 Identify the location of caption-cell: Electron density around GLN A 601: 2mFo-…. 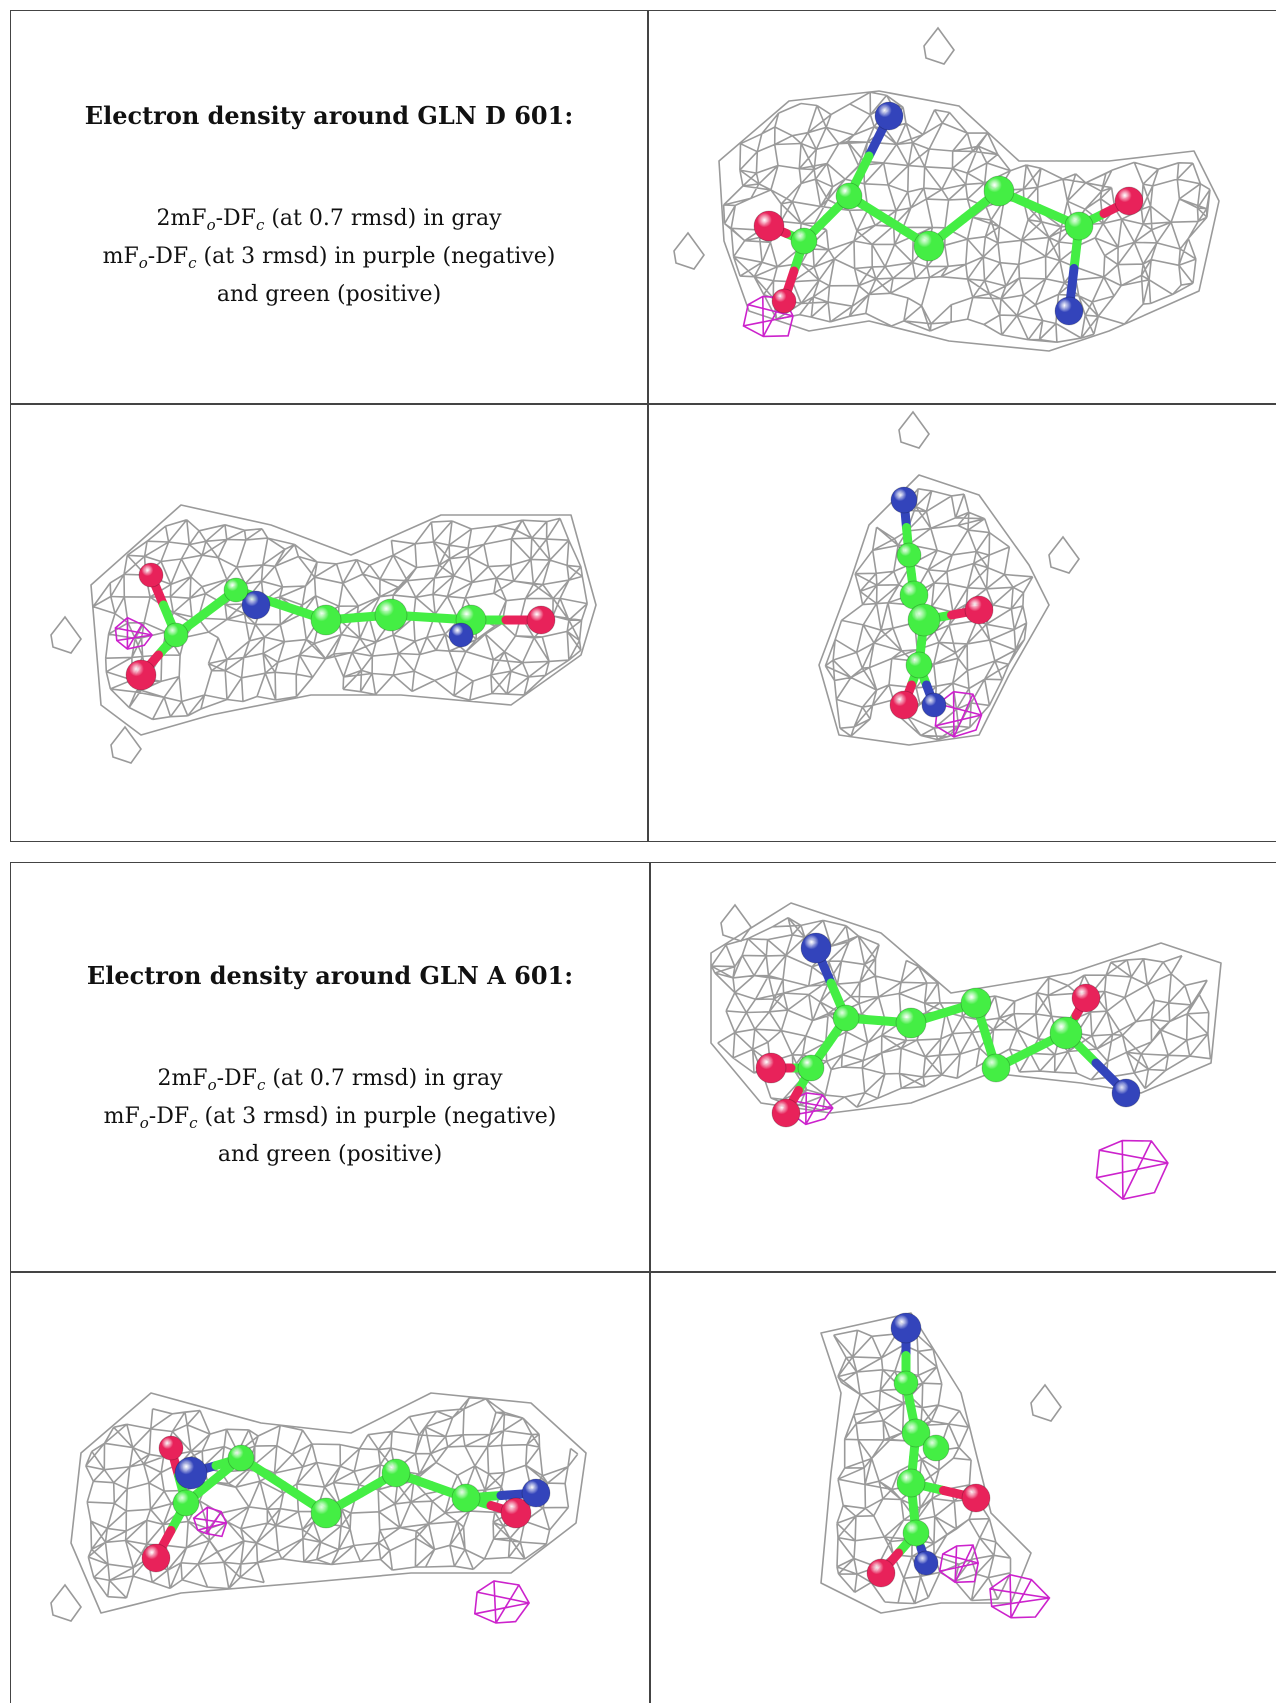
(330, 1067).